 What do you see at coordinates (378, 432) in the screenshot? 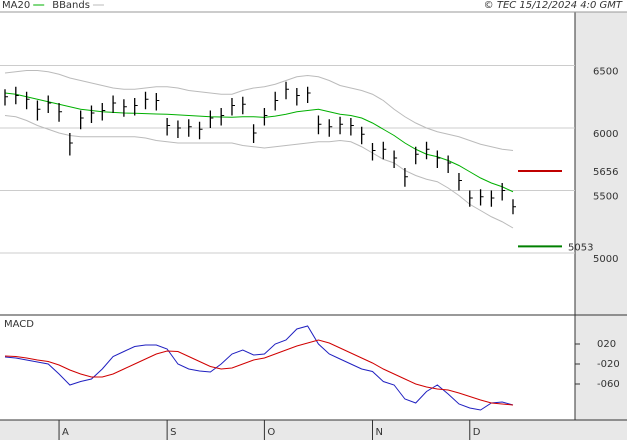
I see `x-tick-label: N` at bounding box center [378, 432].